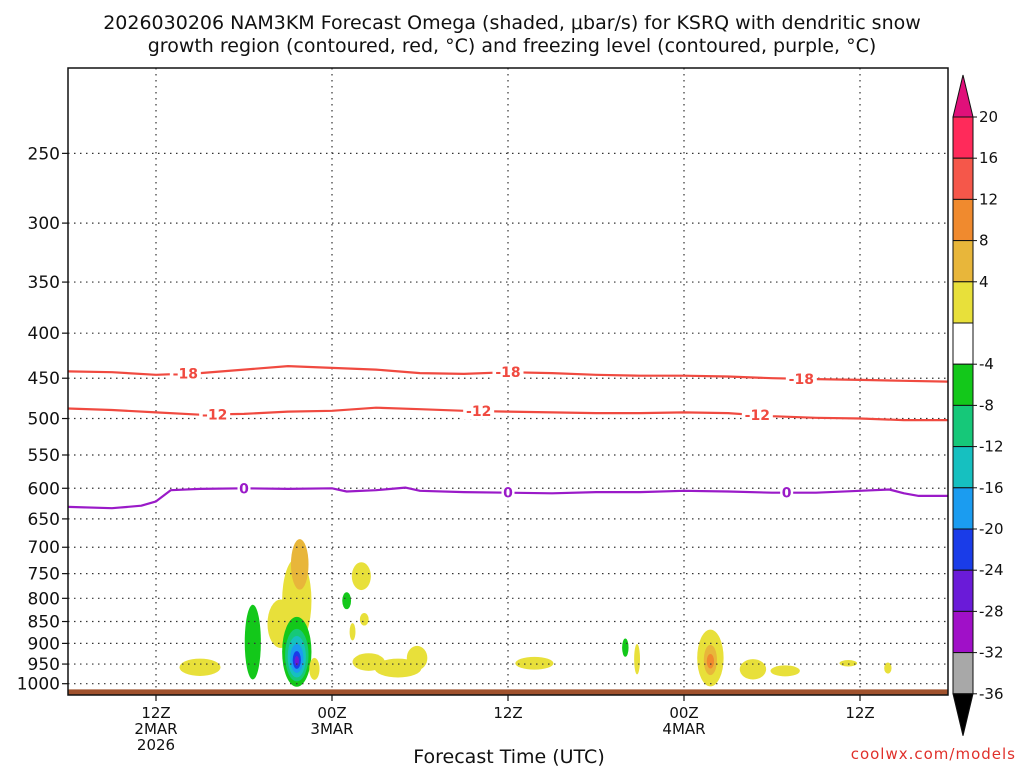  Describe the element at coordinates (991, 611) in the screenshot. I see `colorbar-label-11: -28` at that location.